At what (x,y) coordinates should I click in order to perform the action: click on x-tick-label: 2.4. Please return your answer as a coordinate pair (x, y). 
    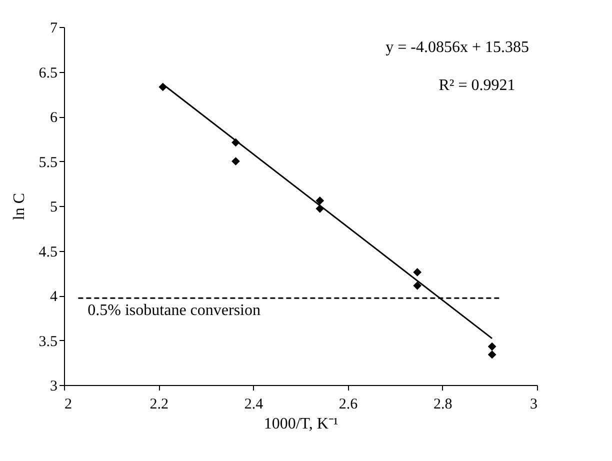
    Looking at the image, I should click on (254, 404).